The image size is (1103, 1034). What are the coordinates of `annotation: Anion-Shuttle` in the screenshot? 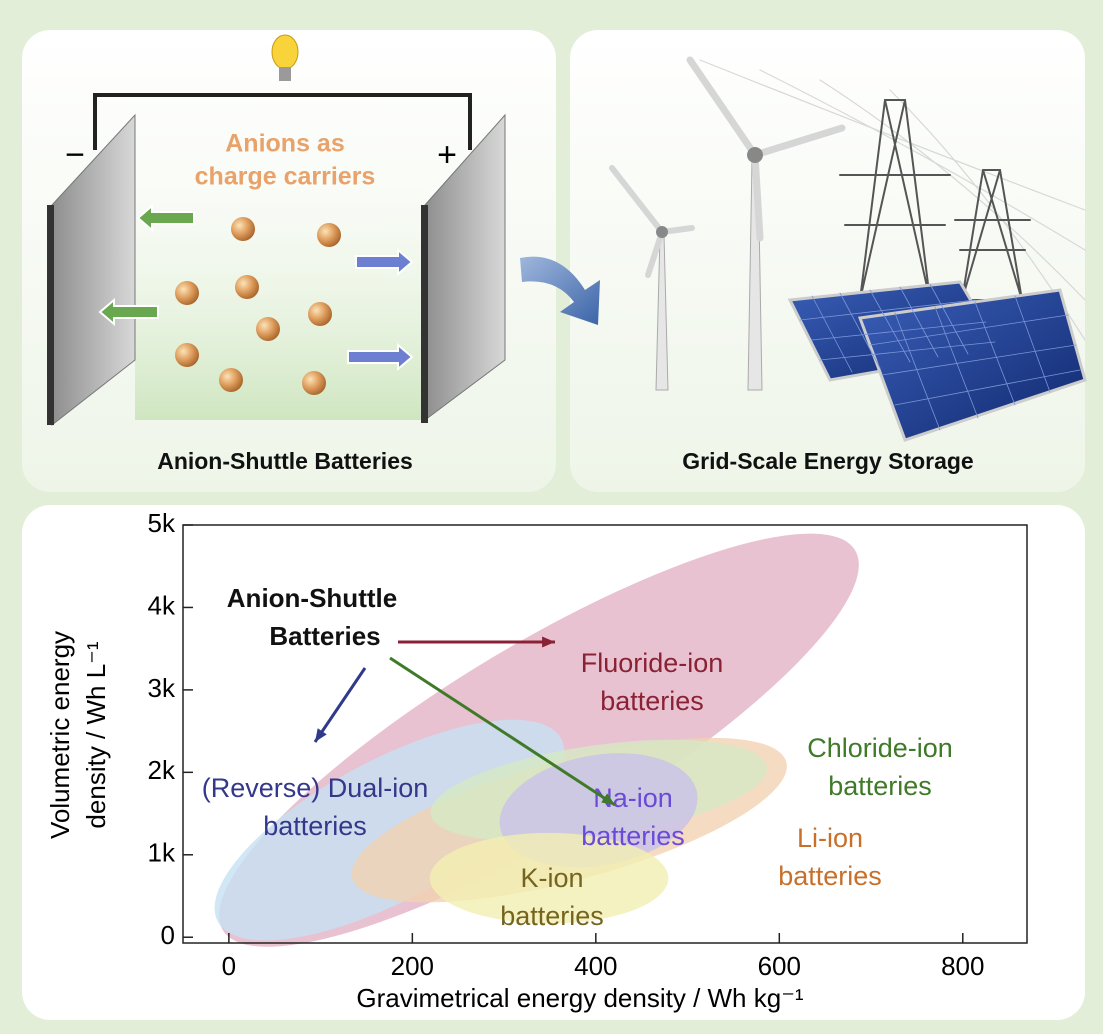 It's located at (312, 598).